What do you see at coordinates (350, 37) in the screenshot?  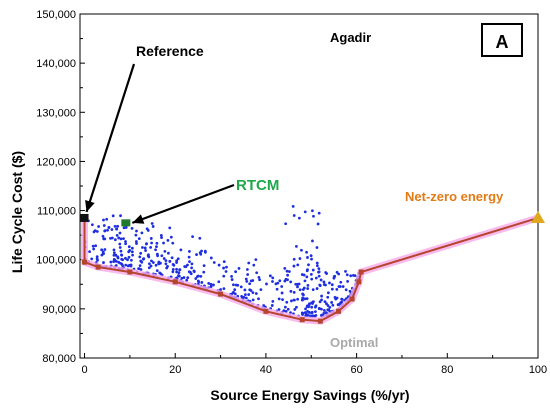 I see `location-label: Agadir` at bounding box center [350, 37].